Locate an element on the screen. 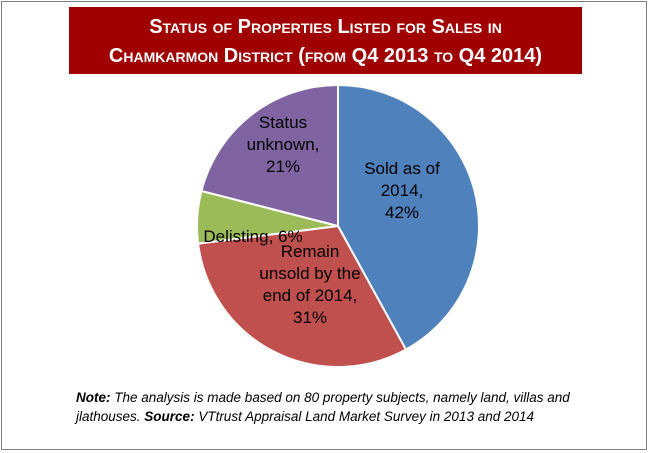  slice-label-line: 31% is located at coordinates (310, 317).